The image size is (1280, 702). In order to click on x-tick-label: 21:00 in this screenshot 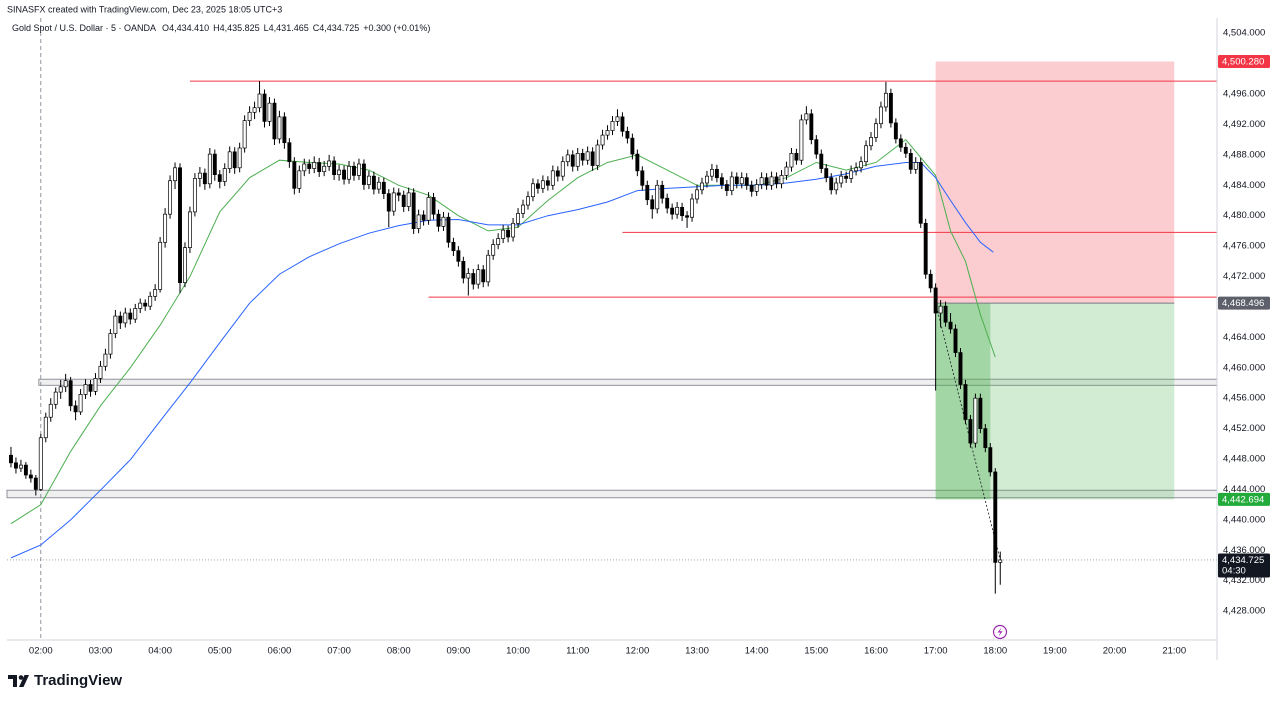, I will do `click(1174, 651)`.